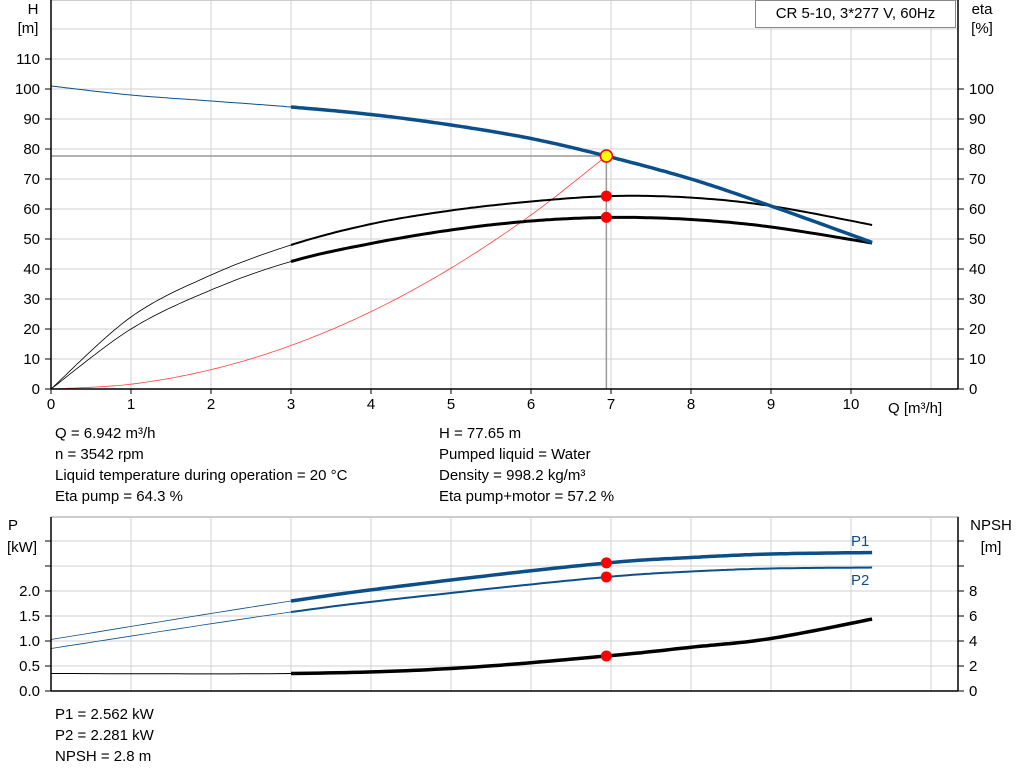  Describe the element at coordinates (606, 656) in the screenshot. I see `npsh-point` at that location.